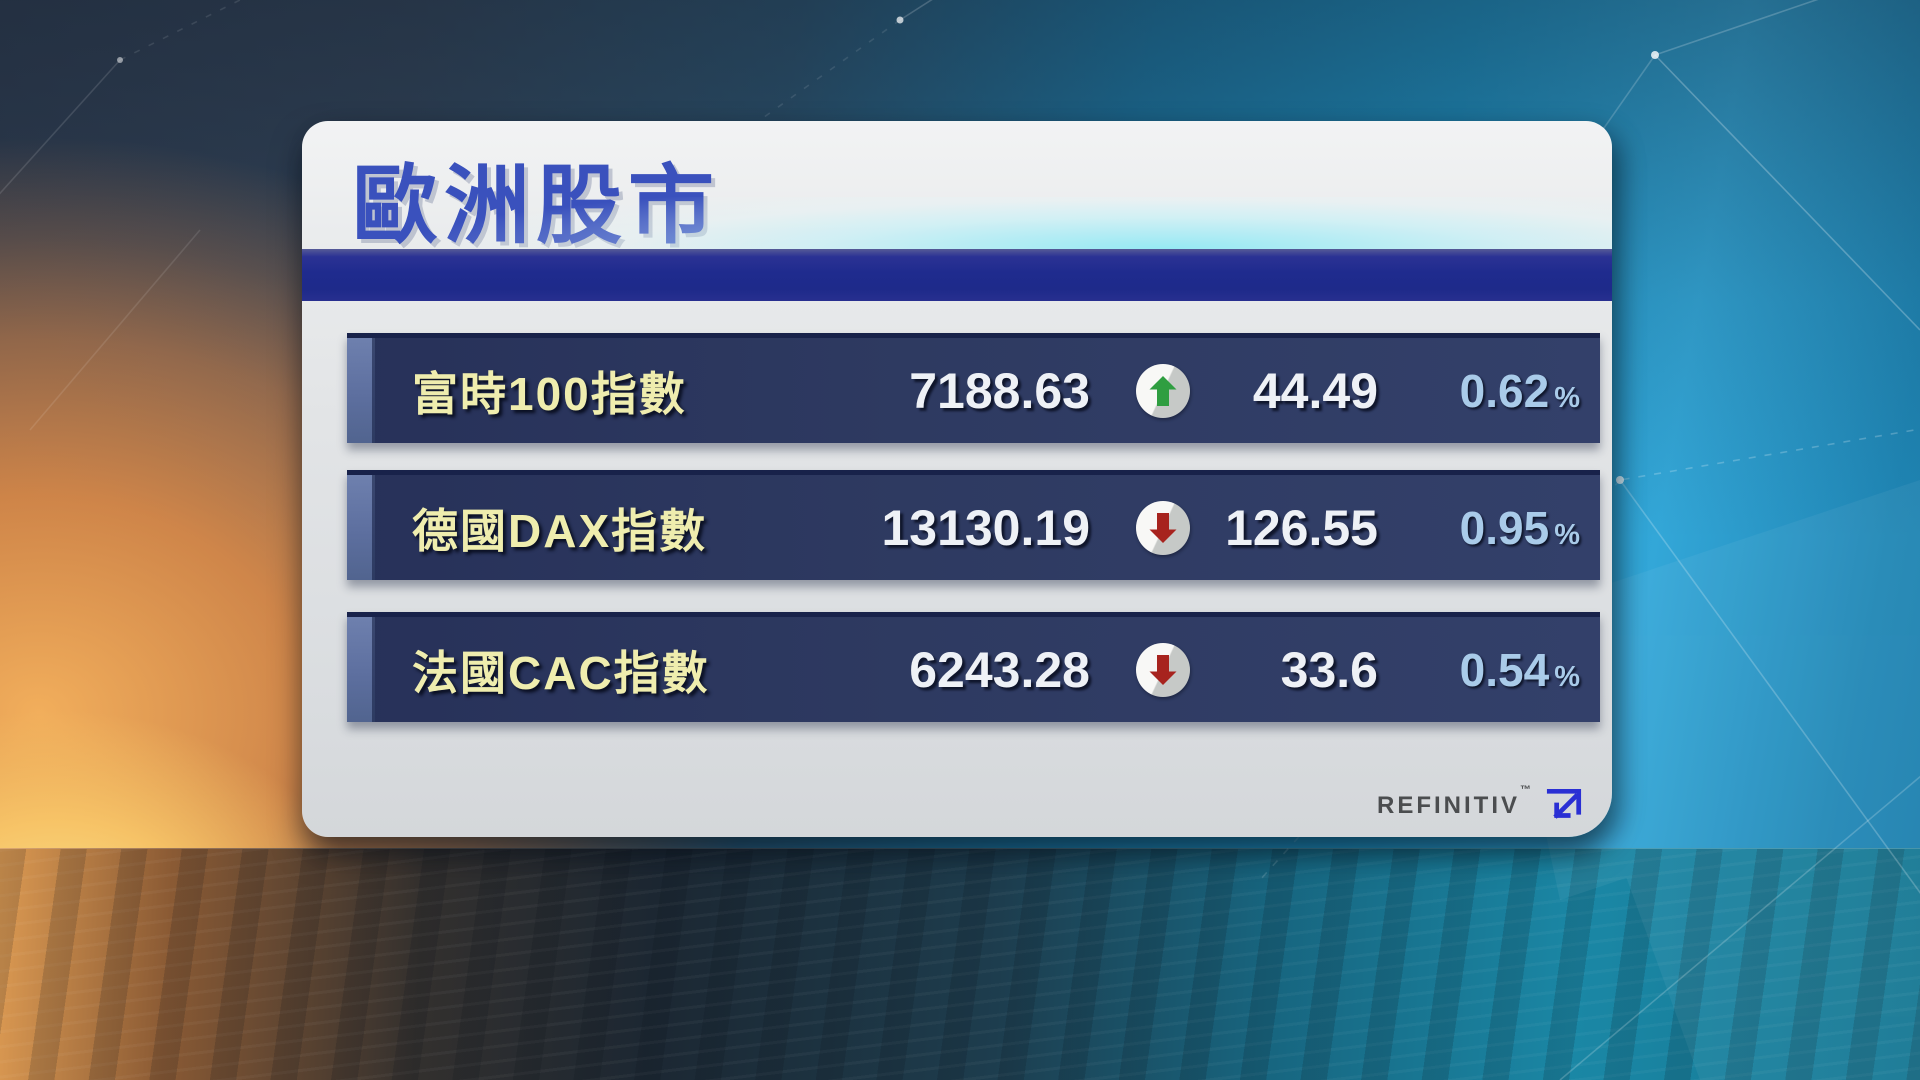 The width and height of the screenshot is (1920, 1080). What do you see at coordinates (1525, 790) in the screenshot?
I see `trademark-symbol: ™` at bounding box center [1525, 790].